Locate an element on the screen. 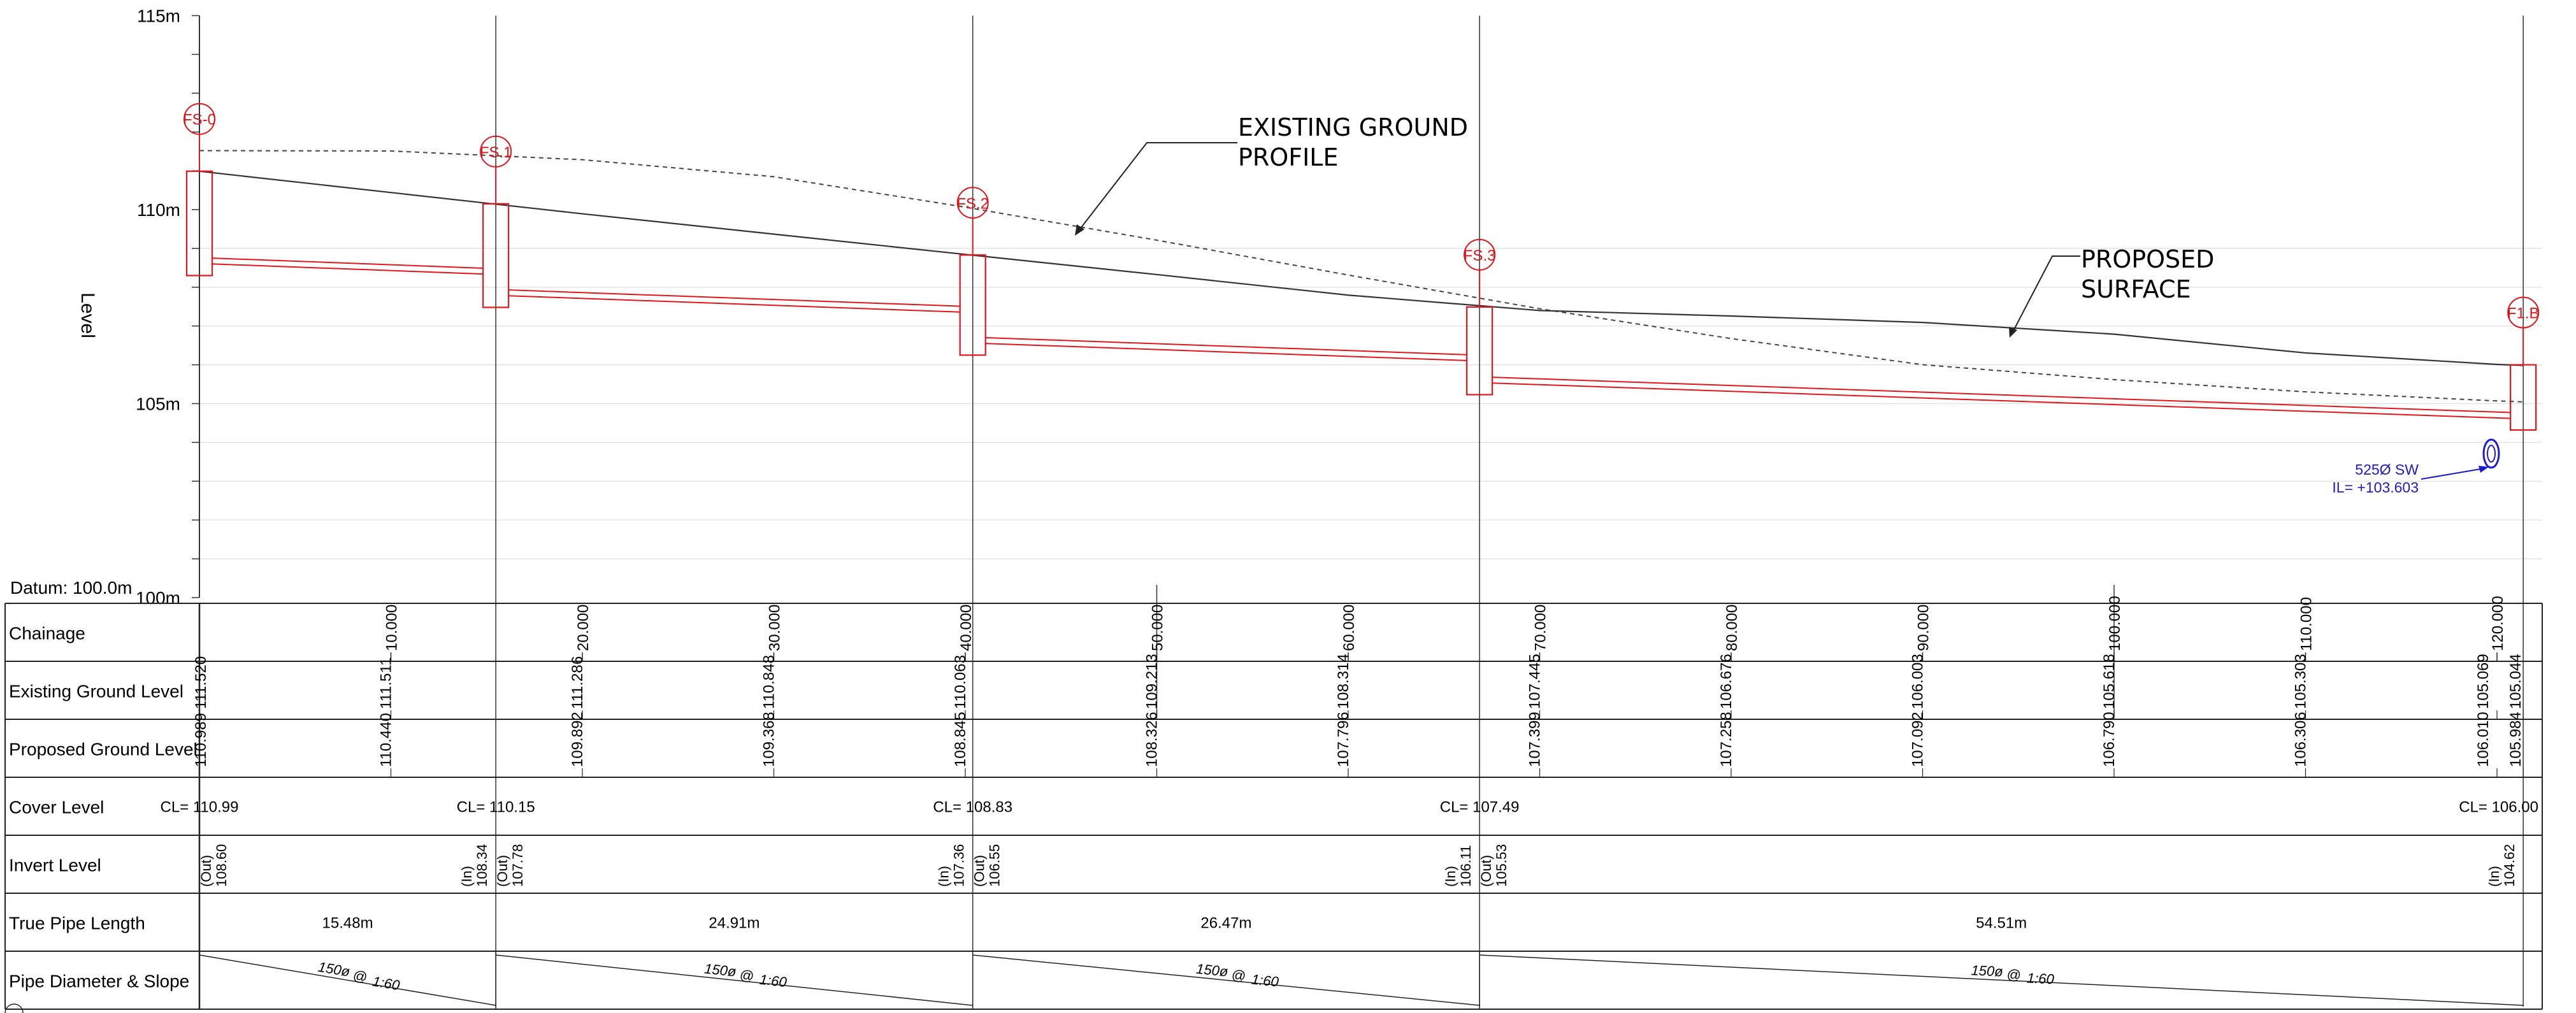 The height and width of the screenshot is (1013, 2576). chainage-label: 100.000 is located at coordinates (2115, 623).